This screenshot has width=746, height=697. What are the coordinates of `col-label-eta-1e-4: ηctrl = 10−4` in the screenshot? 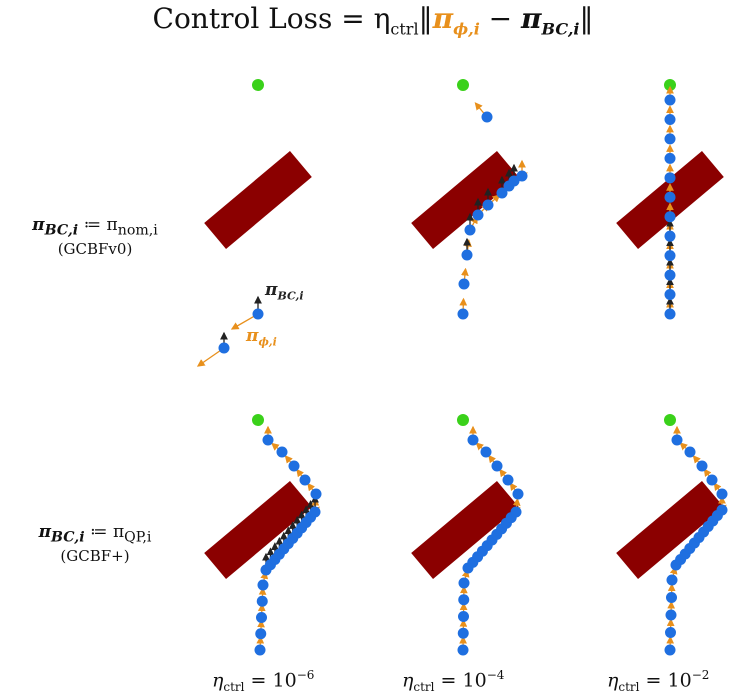 It's located at (453, 681).